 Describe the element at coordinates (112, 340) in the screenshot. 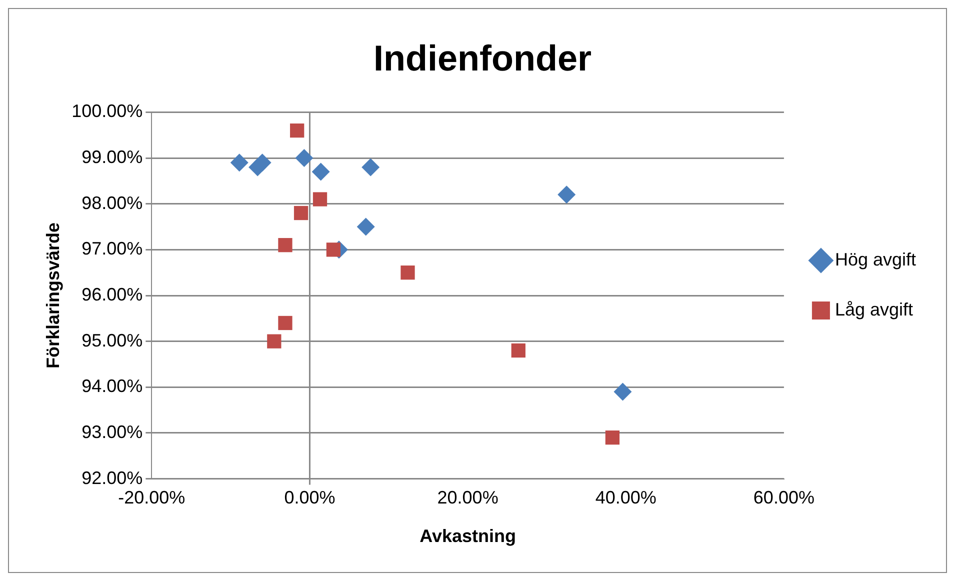

I see `y-tick-label: 95.00%` at that location.